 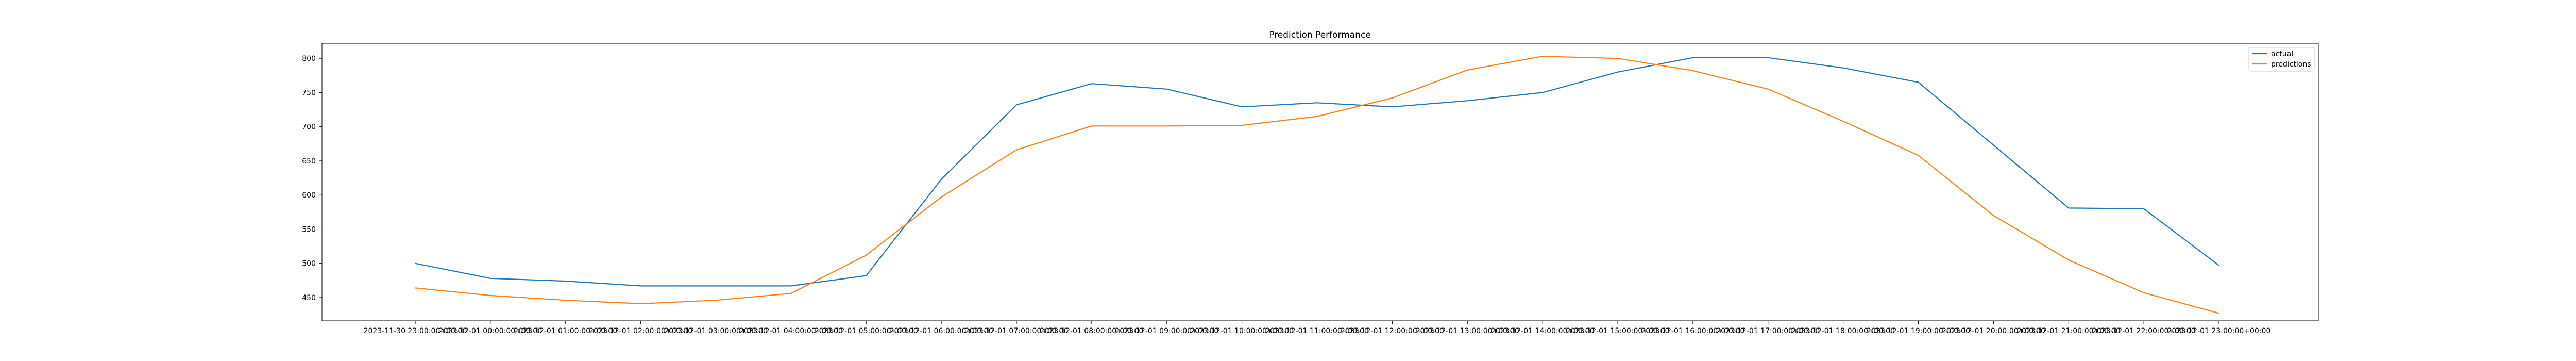 I want to click on x-tick-label: 2023-12-01 02:00:00+00:00, so click(x=640, y=331).